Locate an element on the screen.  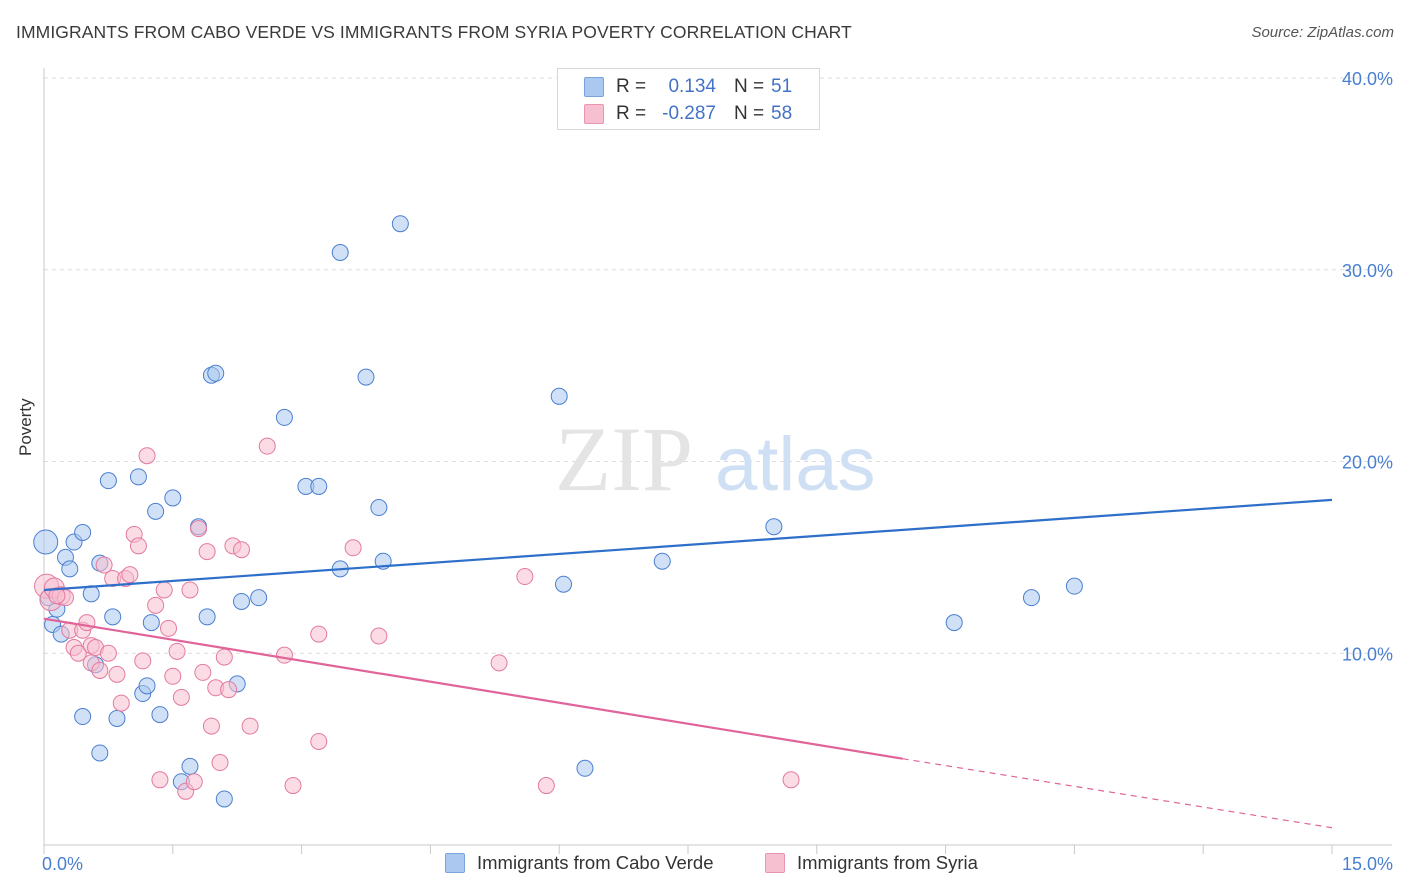
watermark: ZIP atlas is located at coordinates (715, 459).